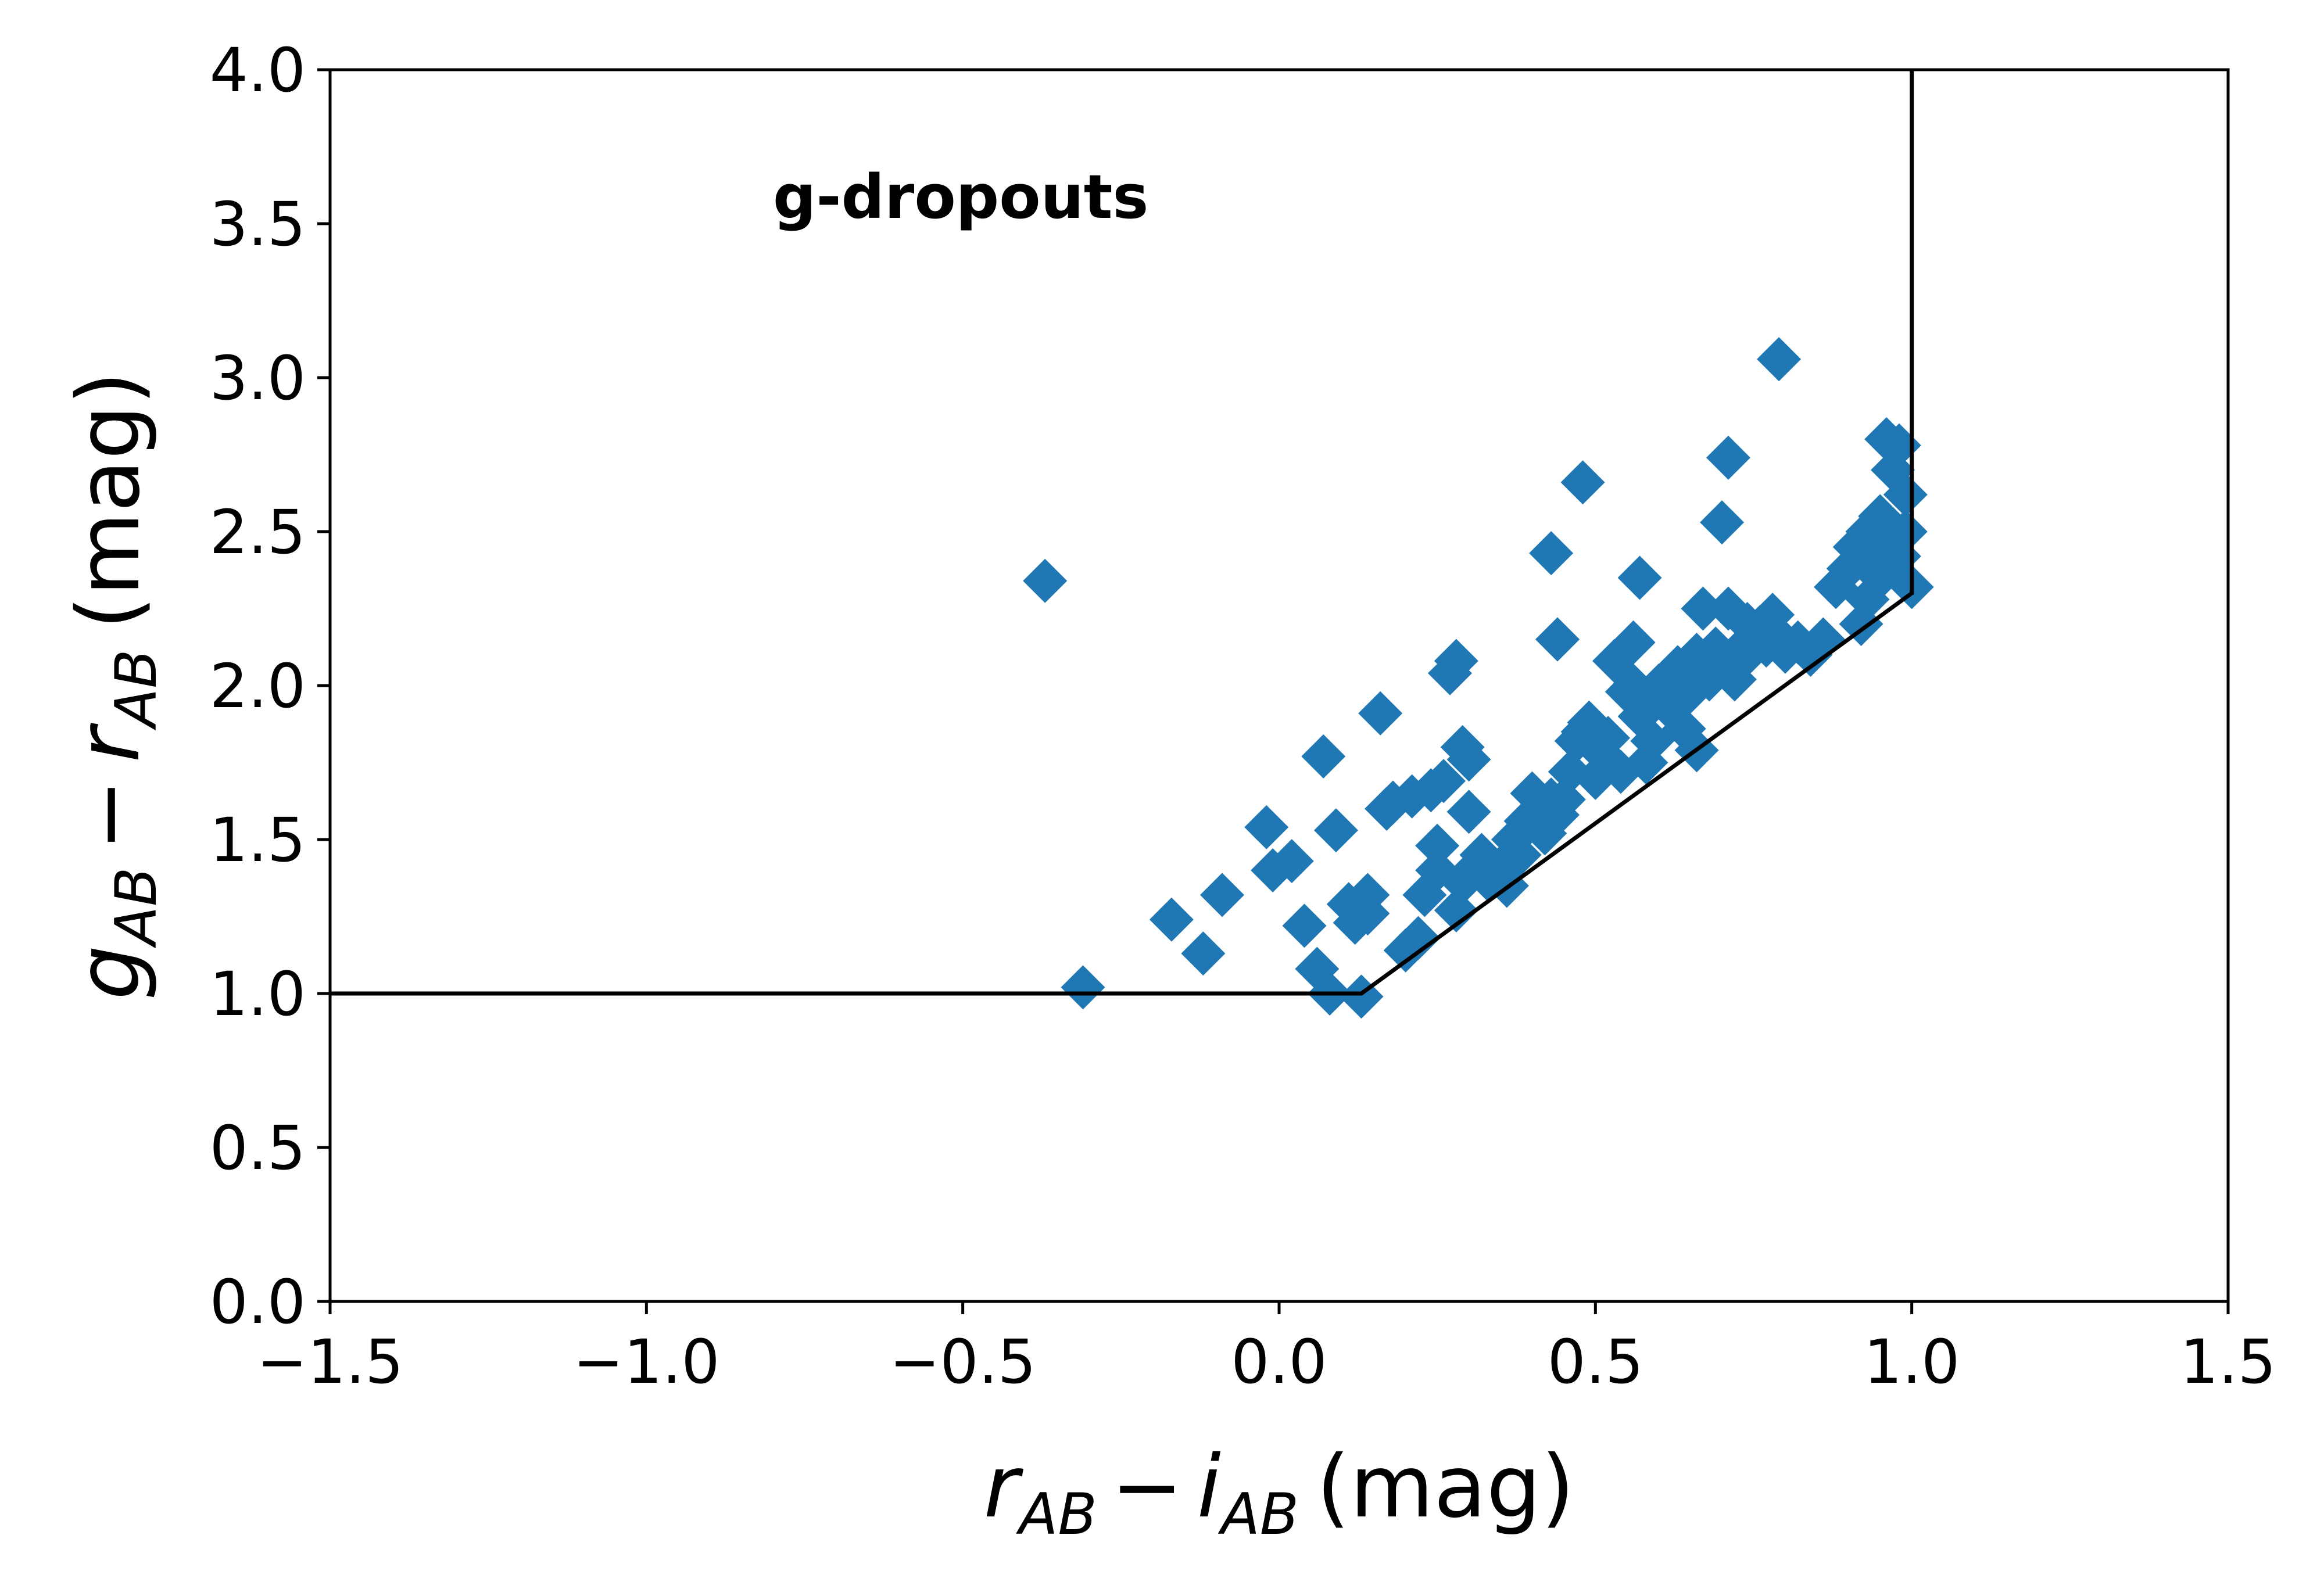  What do you see at coordinates (258, 378) in the screenshot?
I see `y-tick-label: 3.0` at bounding box center [258, 378].